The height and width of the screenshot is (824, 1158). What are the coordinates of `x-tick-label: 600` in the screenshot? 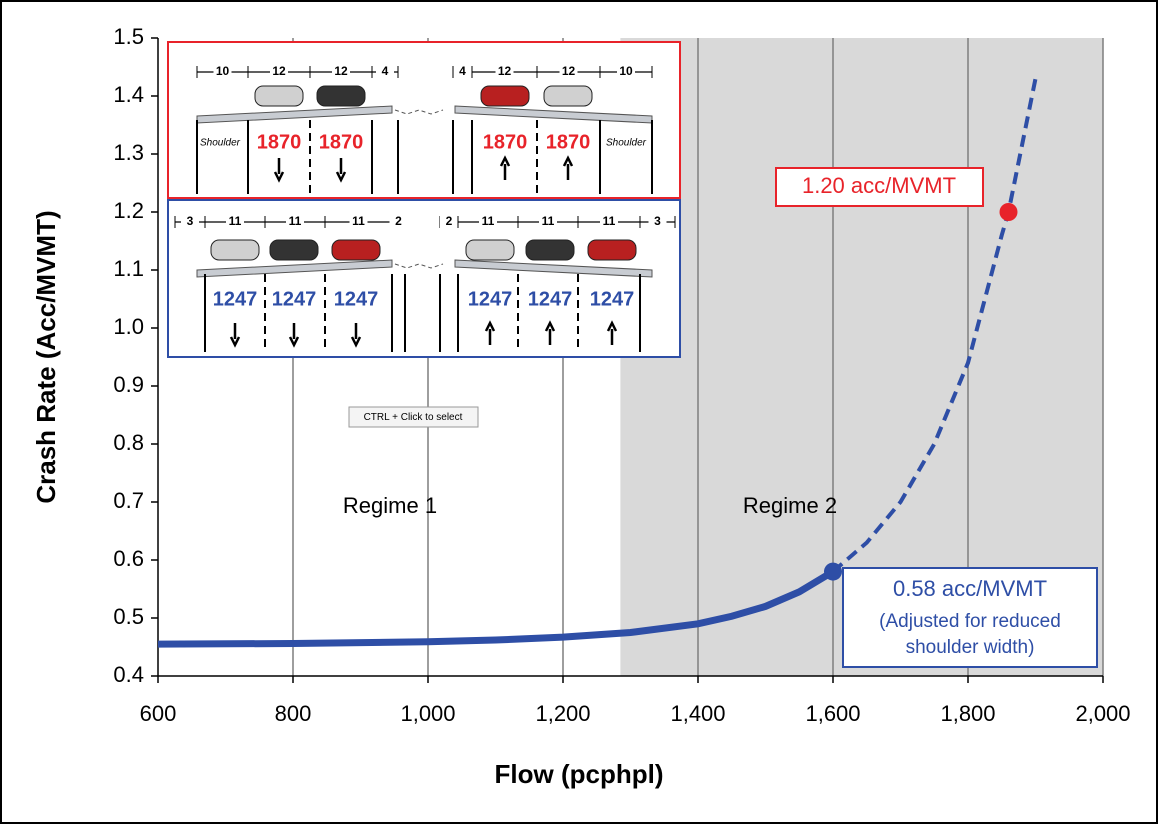 It's located at (158, 713).